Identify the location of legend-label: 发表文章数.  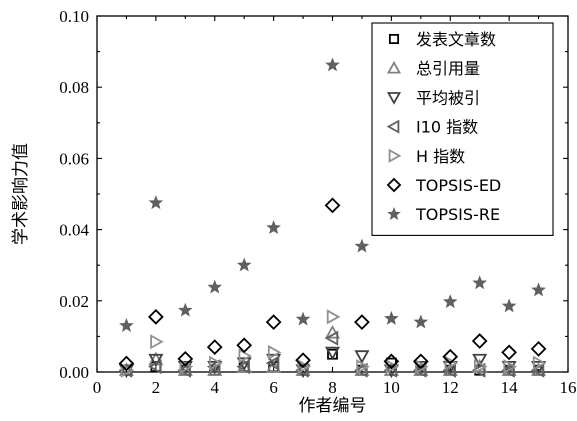
(456, 39).